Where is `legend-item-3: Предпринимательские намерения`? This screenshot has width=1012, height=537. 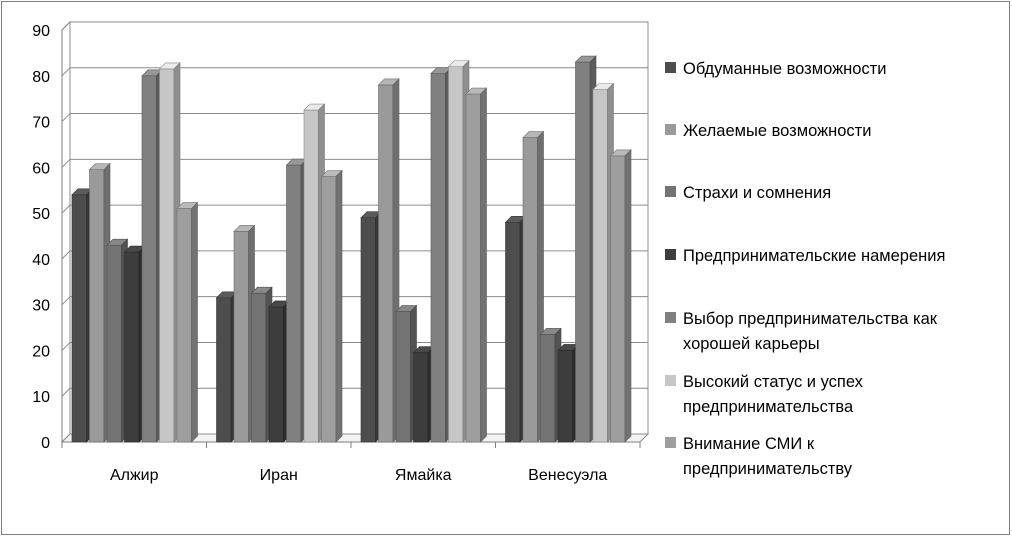
legend-item-3: Предпринимательские намерения is located at coordinates (805, 256).